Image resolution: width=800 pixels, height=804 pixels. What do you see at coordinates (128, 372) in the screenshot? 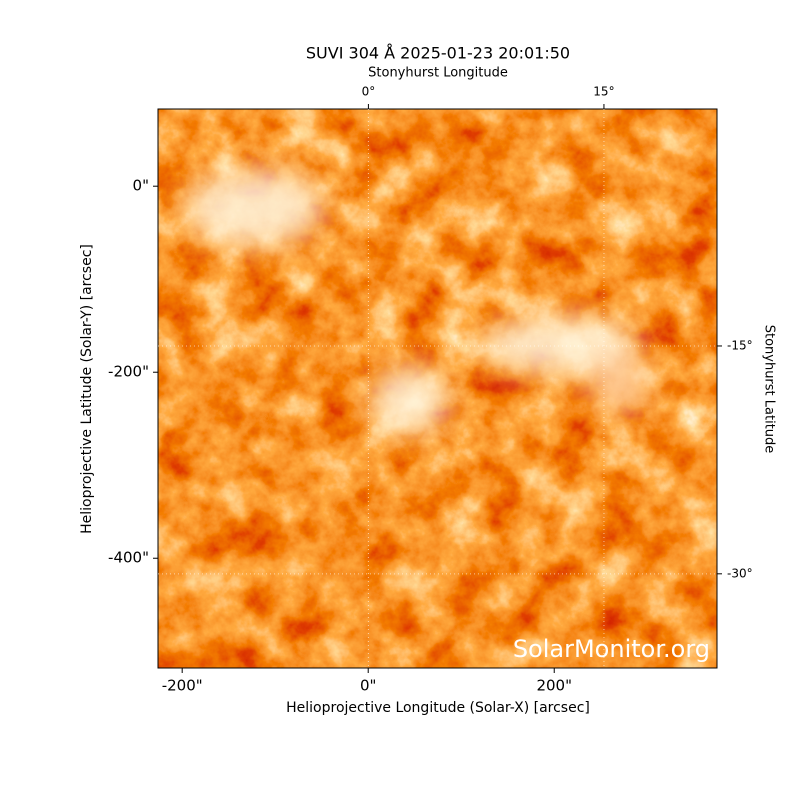
I see `y-tick-label: -200"` at bounding box center [128, 372].